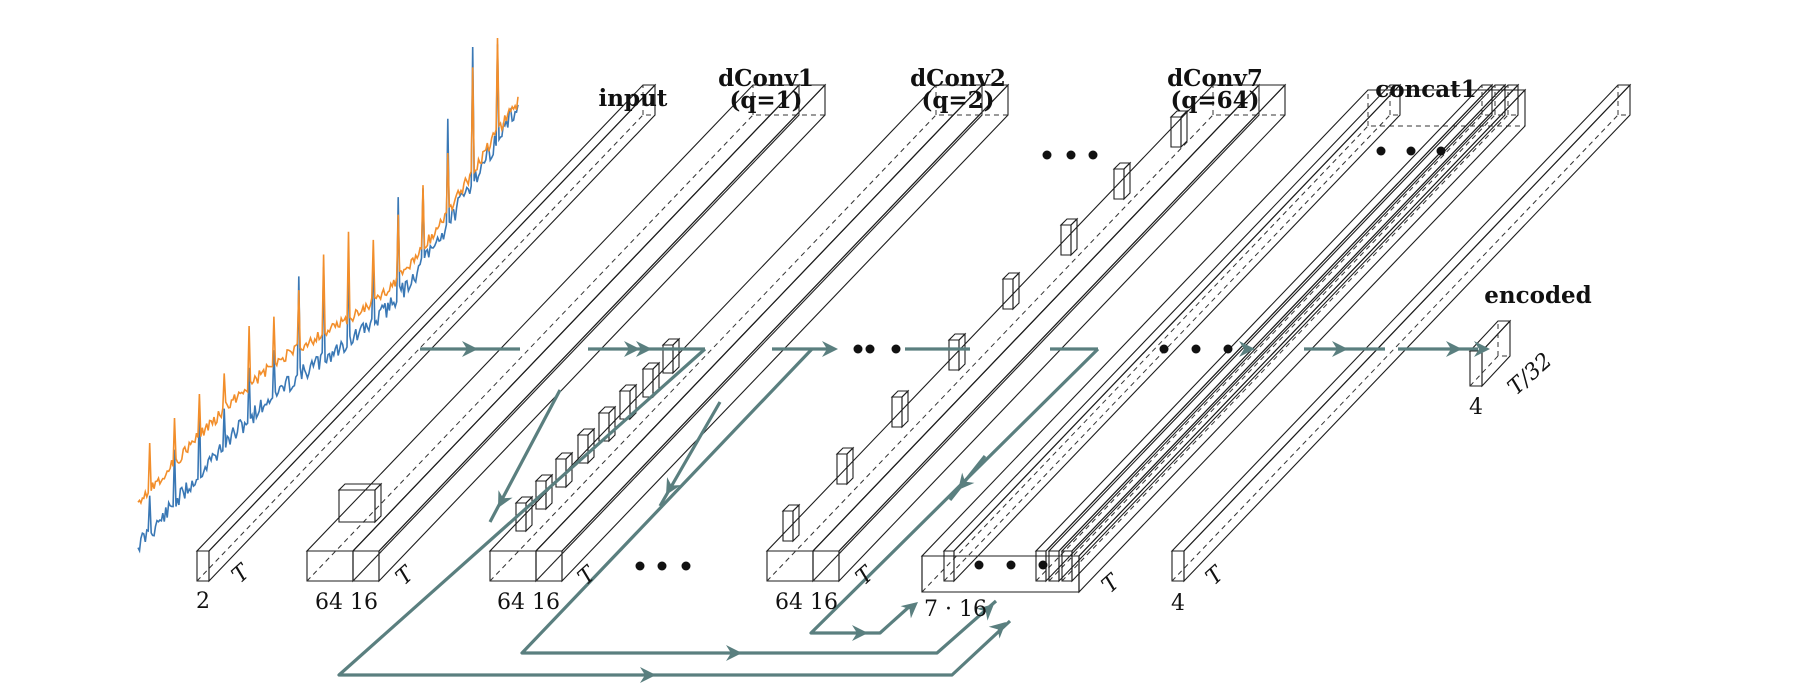  What do you see at coordinates (329, 602) in the screenshot?
I see `conv1-channels-a: 64` at bounding box center [329, 602].